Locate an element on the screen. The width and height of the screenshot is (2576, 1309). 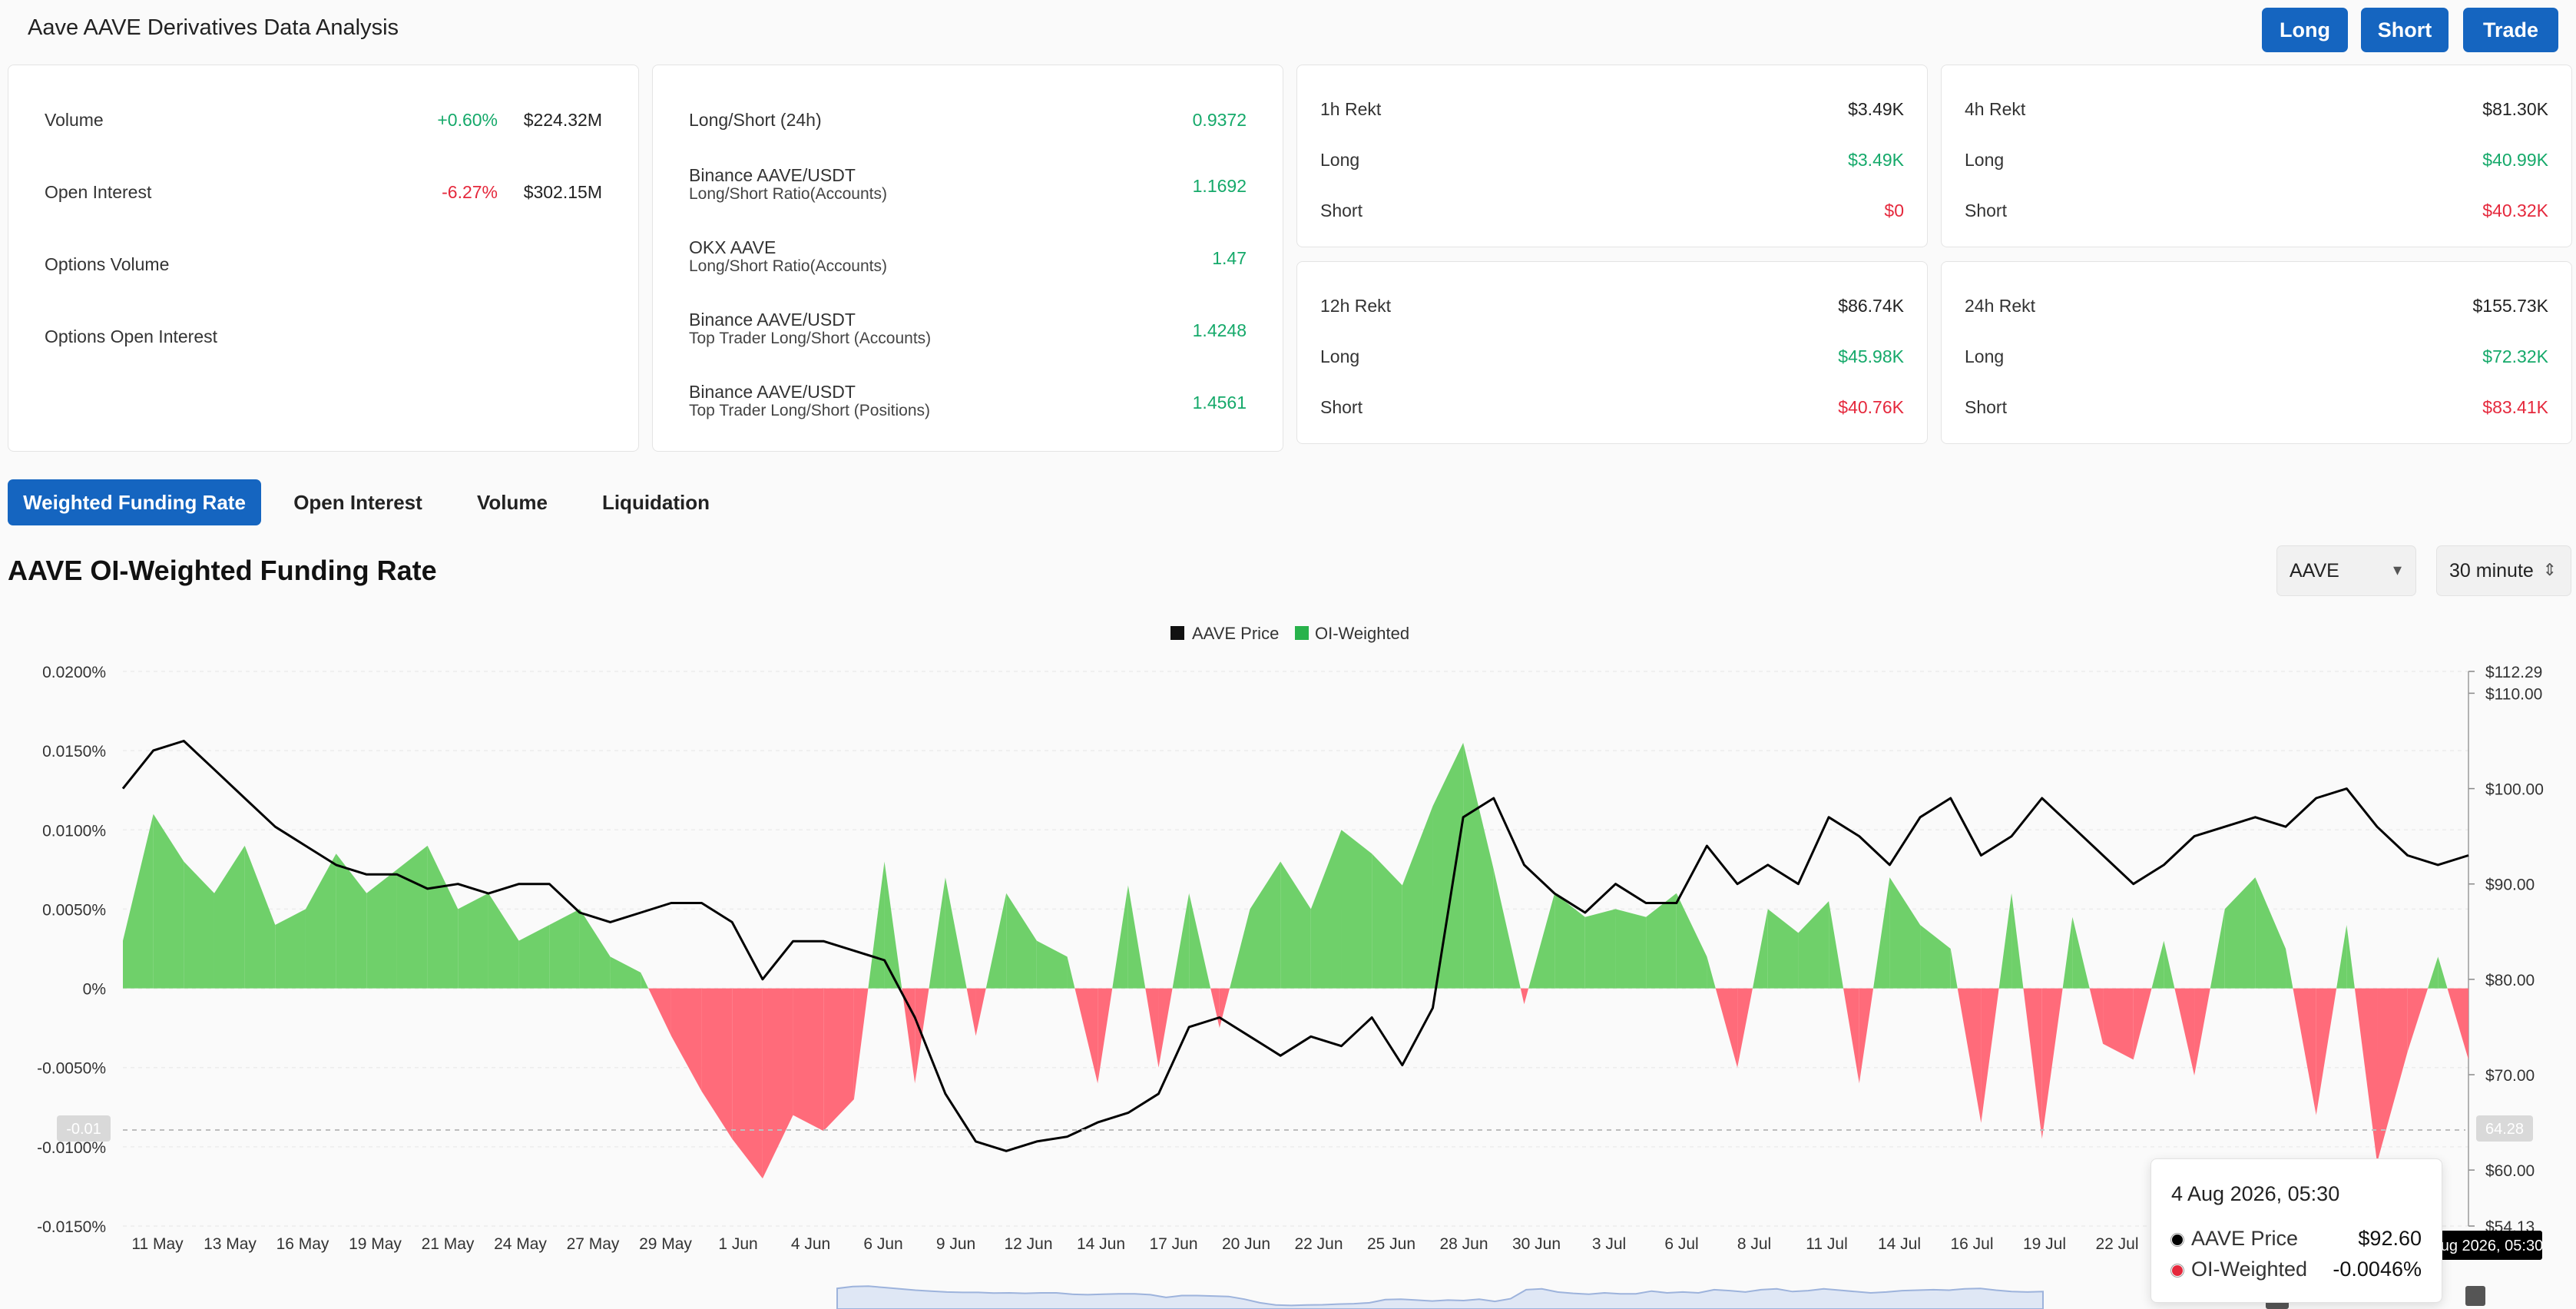
legend-label-price: AAVE Price is located at coordinates (1235, 633).